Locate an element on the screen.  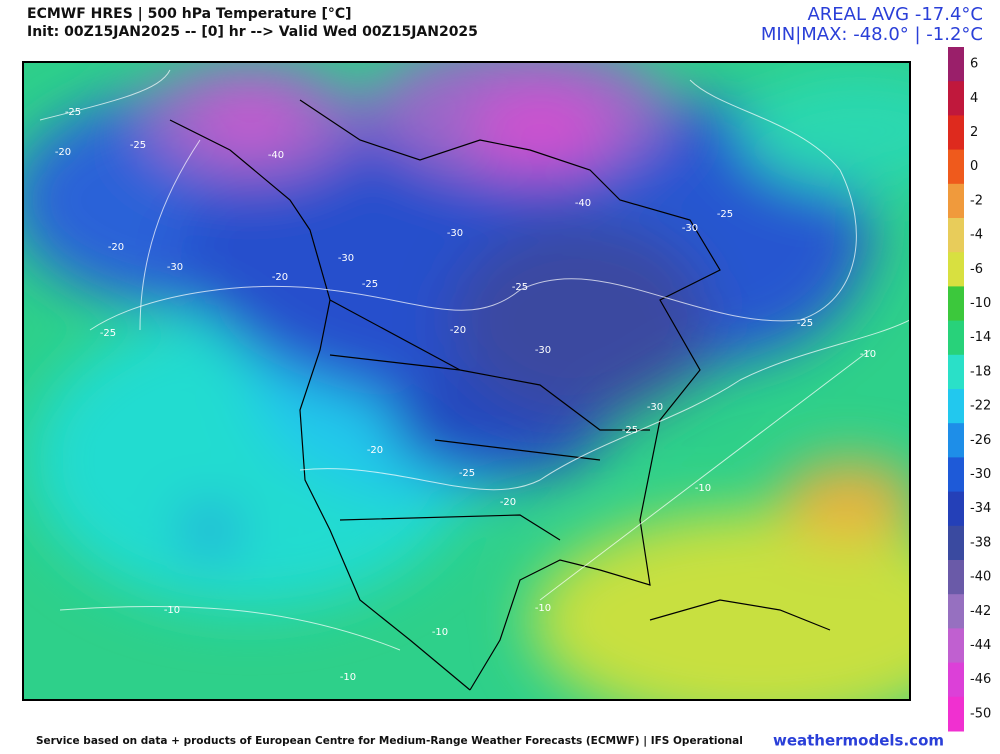
min-max: MIN|MAX: -48.0° | -1.2°C is located at coordinates (872, 34).